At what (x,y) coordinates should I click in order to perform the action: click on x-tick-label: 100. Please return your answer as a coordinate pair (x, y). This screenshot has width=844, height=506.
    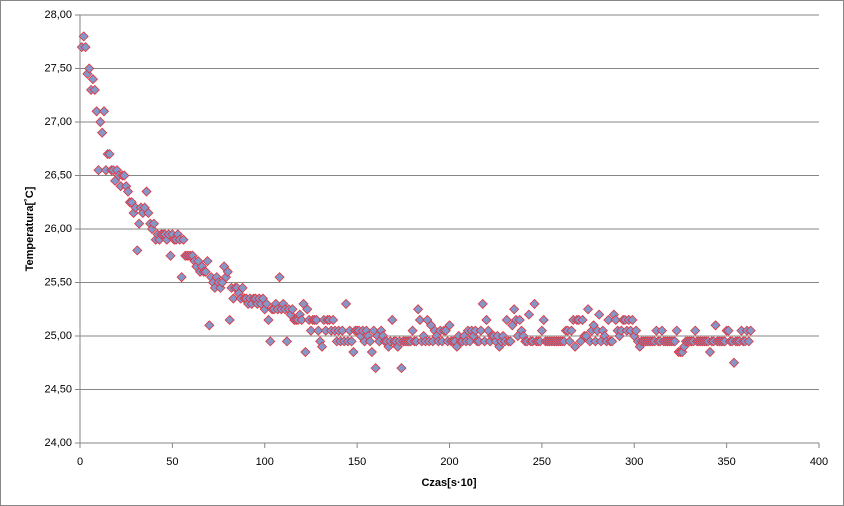
    Looking at the image, I should click on (265, 462).